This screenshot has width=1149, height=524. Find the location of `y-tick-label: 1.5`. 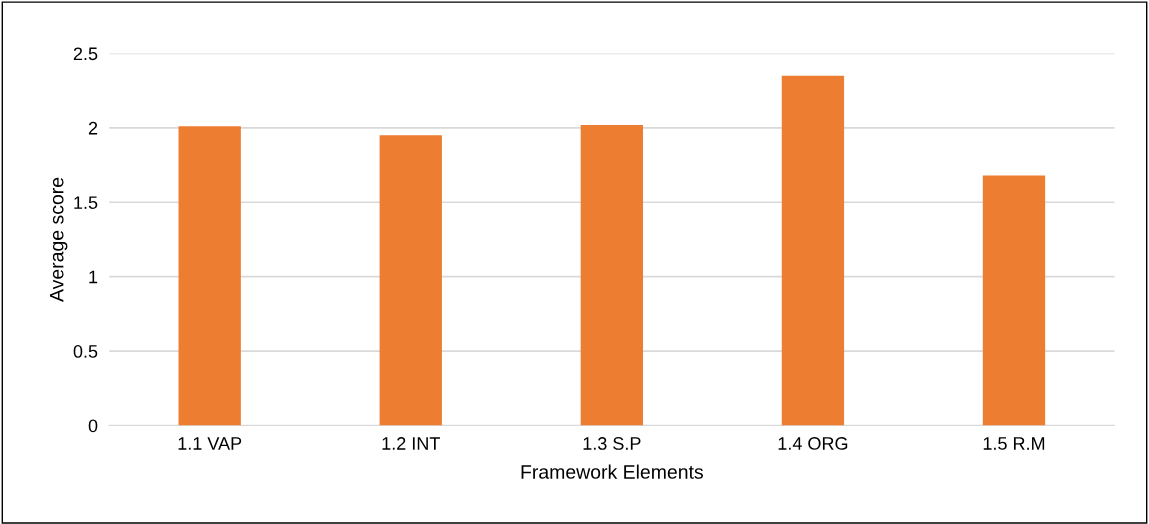

y-tick-label: 1.5 is located at coordinates (86, 202).